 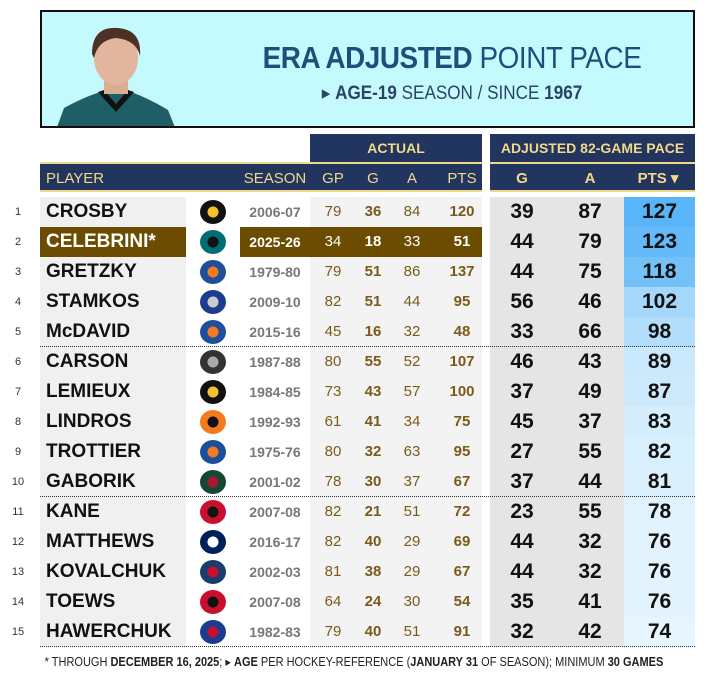 What do you see at coordinates (462, 301) in the screenshot?
I see `points: 95` at bounding box center [462, 301].